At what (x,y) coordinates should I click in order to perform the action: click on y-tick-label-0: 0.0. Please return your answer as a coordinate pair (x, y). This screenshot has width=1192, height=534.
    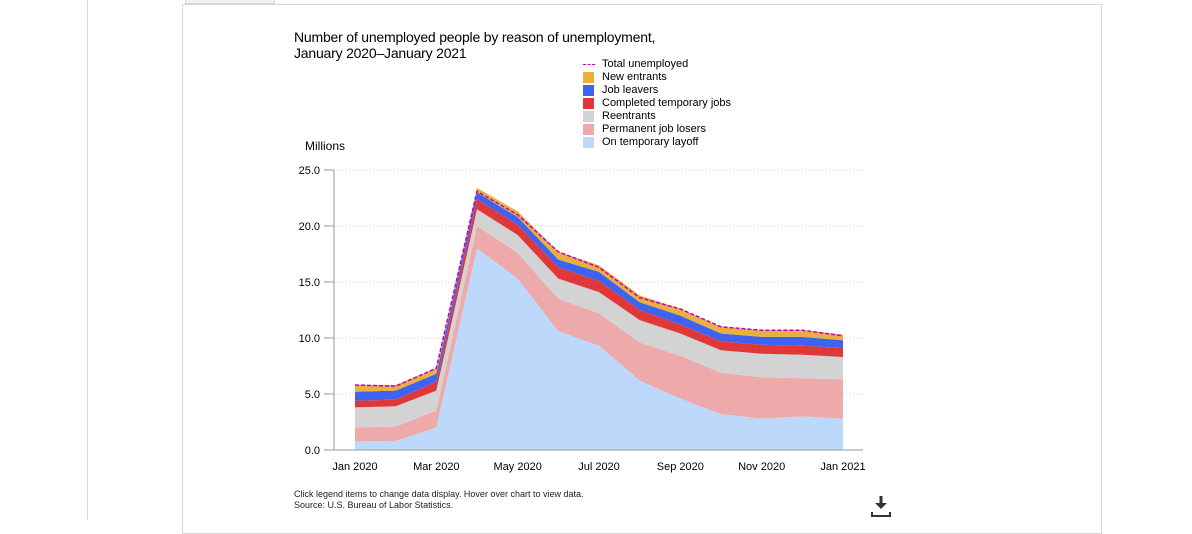
    Looking at the image, I should click on (312, 451).